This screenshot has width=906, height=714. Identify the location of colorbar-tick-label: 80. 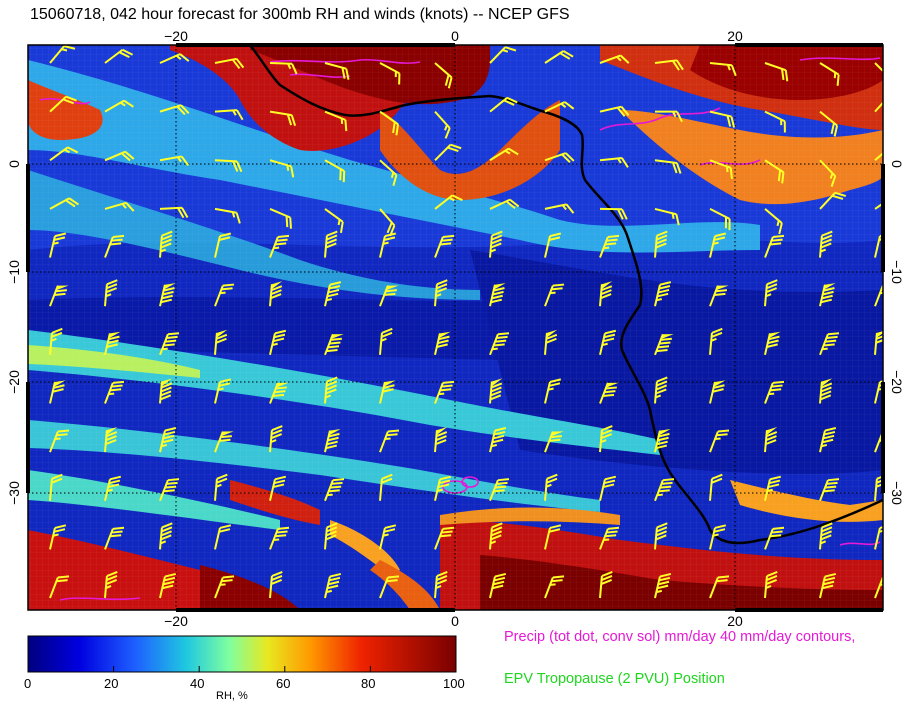
(368, 683).